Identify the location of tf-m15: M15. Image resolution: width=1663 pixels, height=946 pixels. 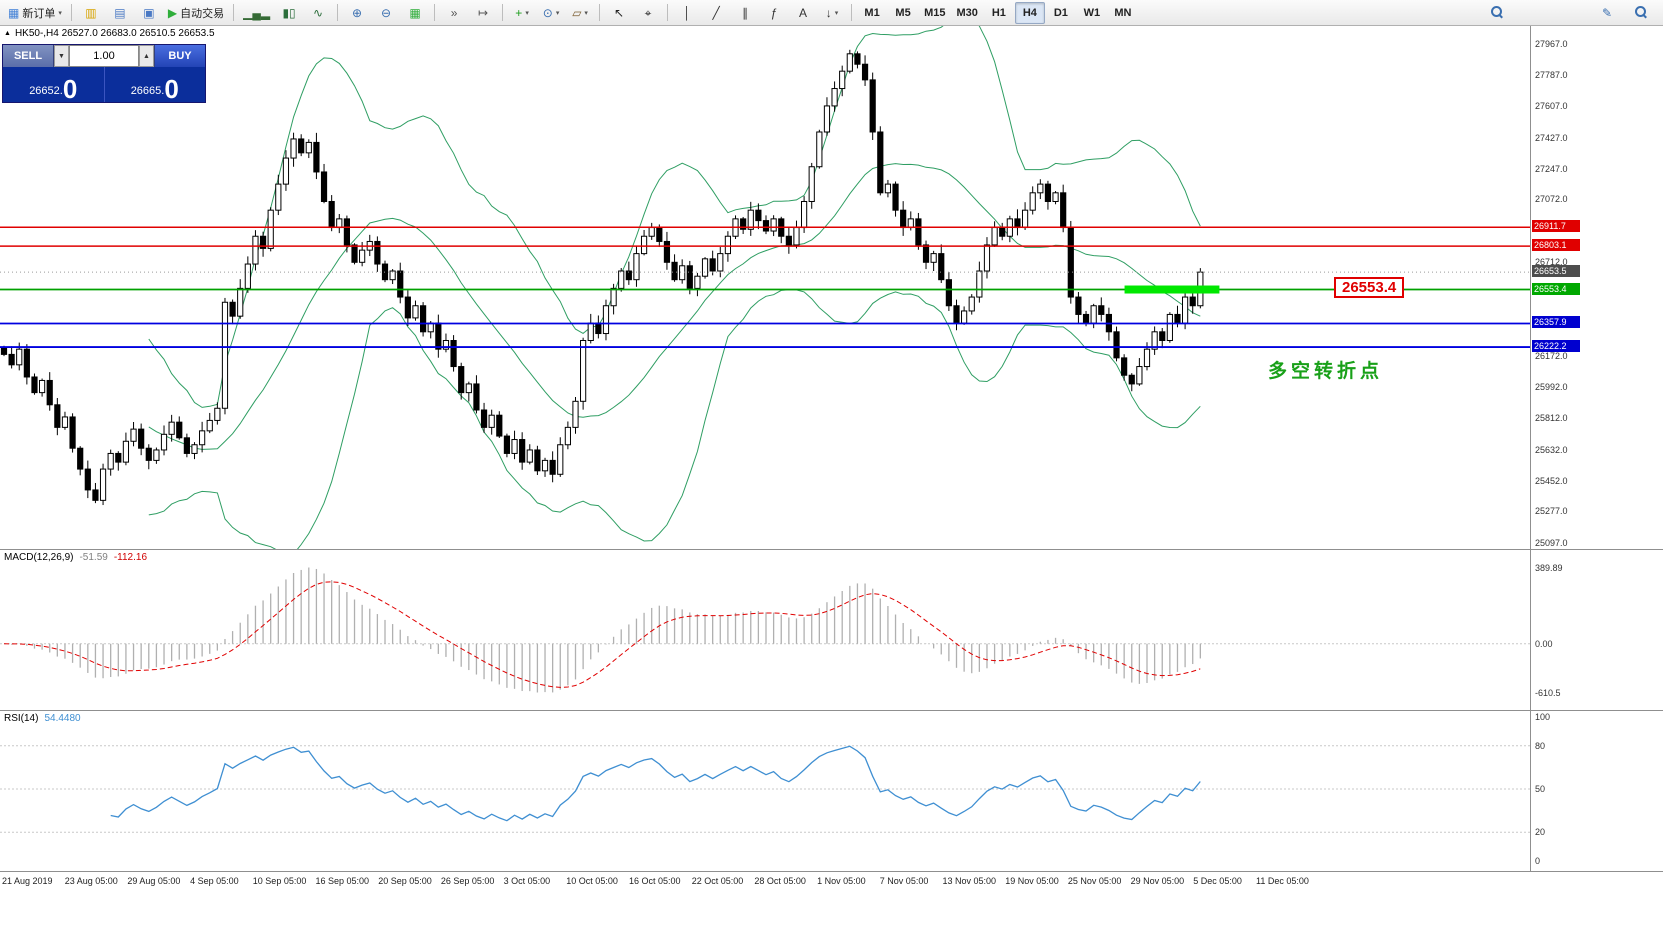
(934, 13).